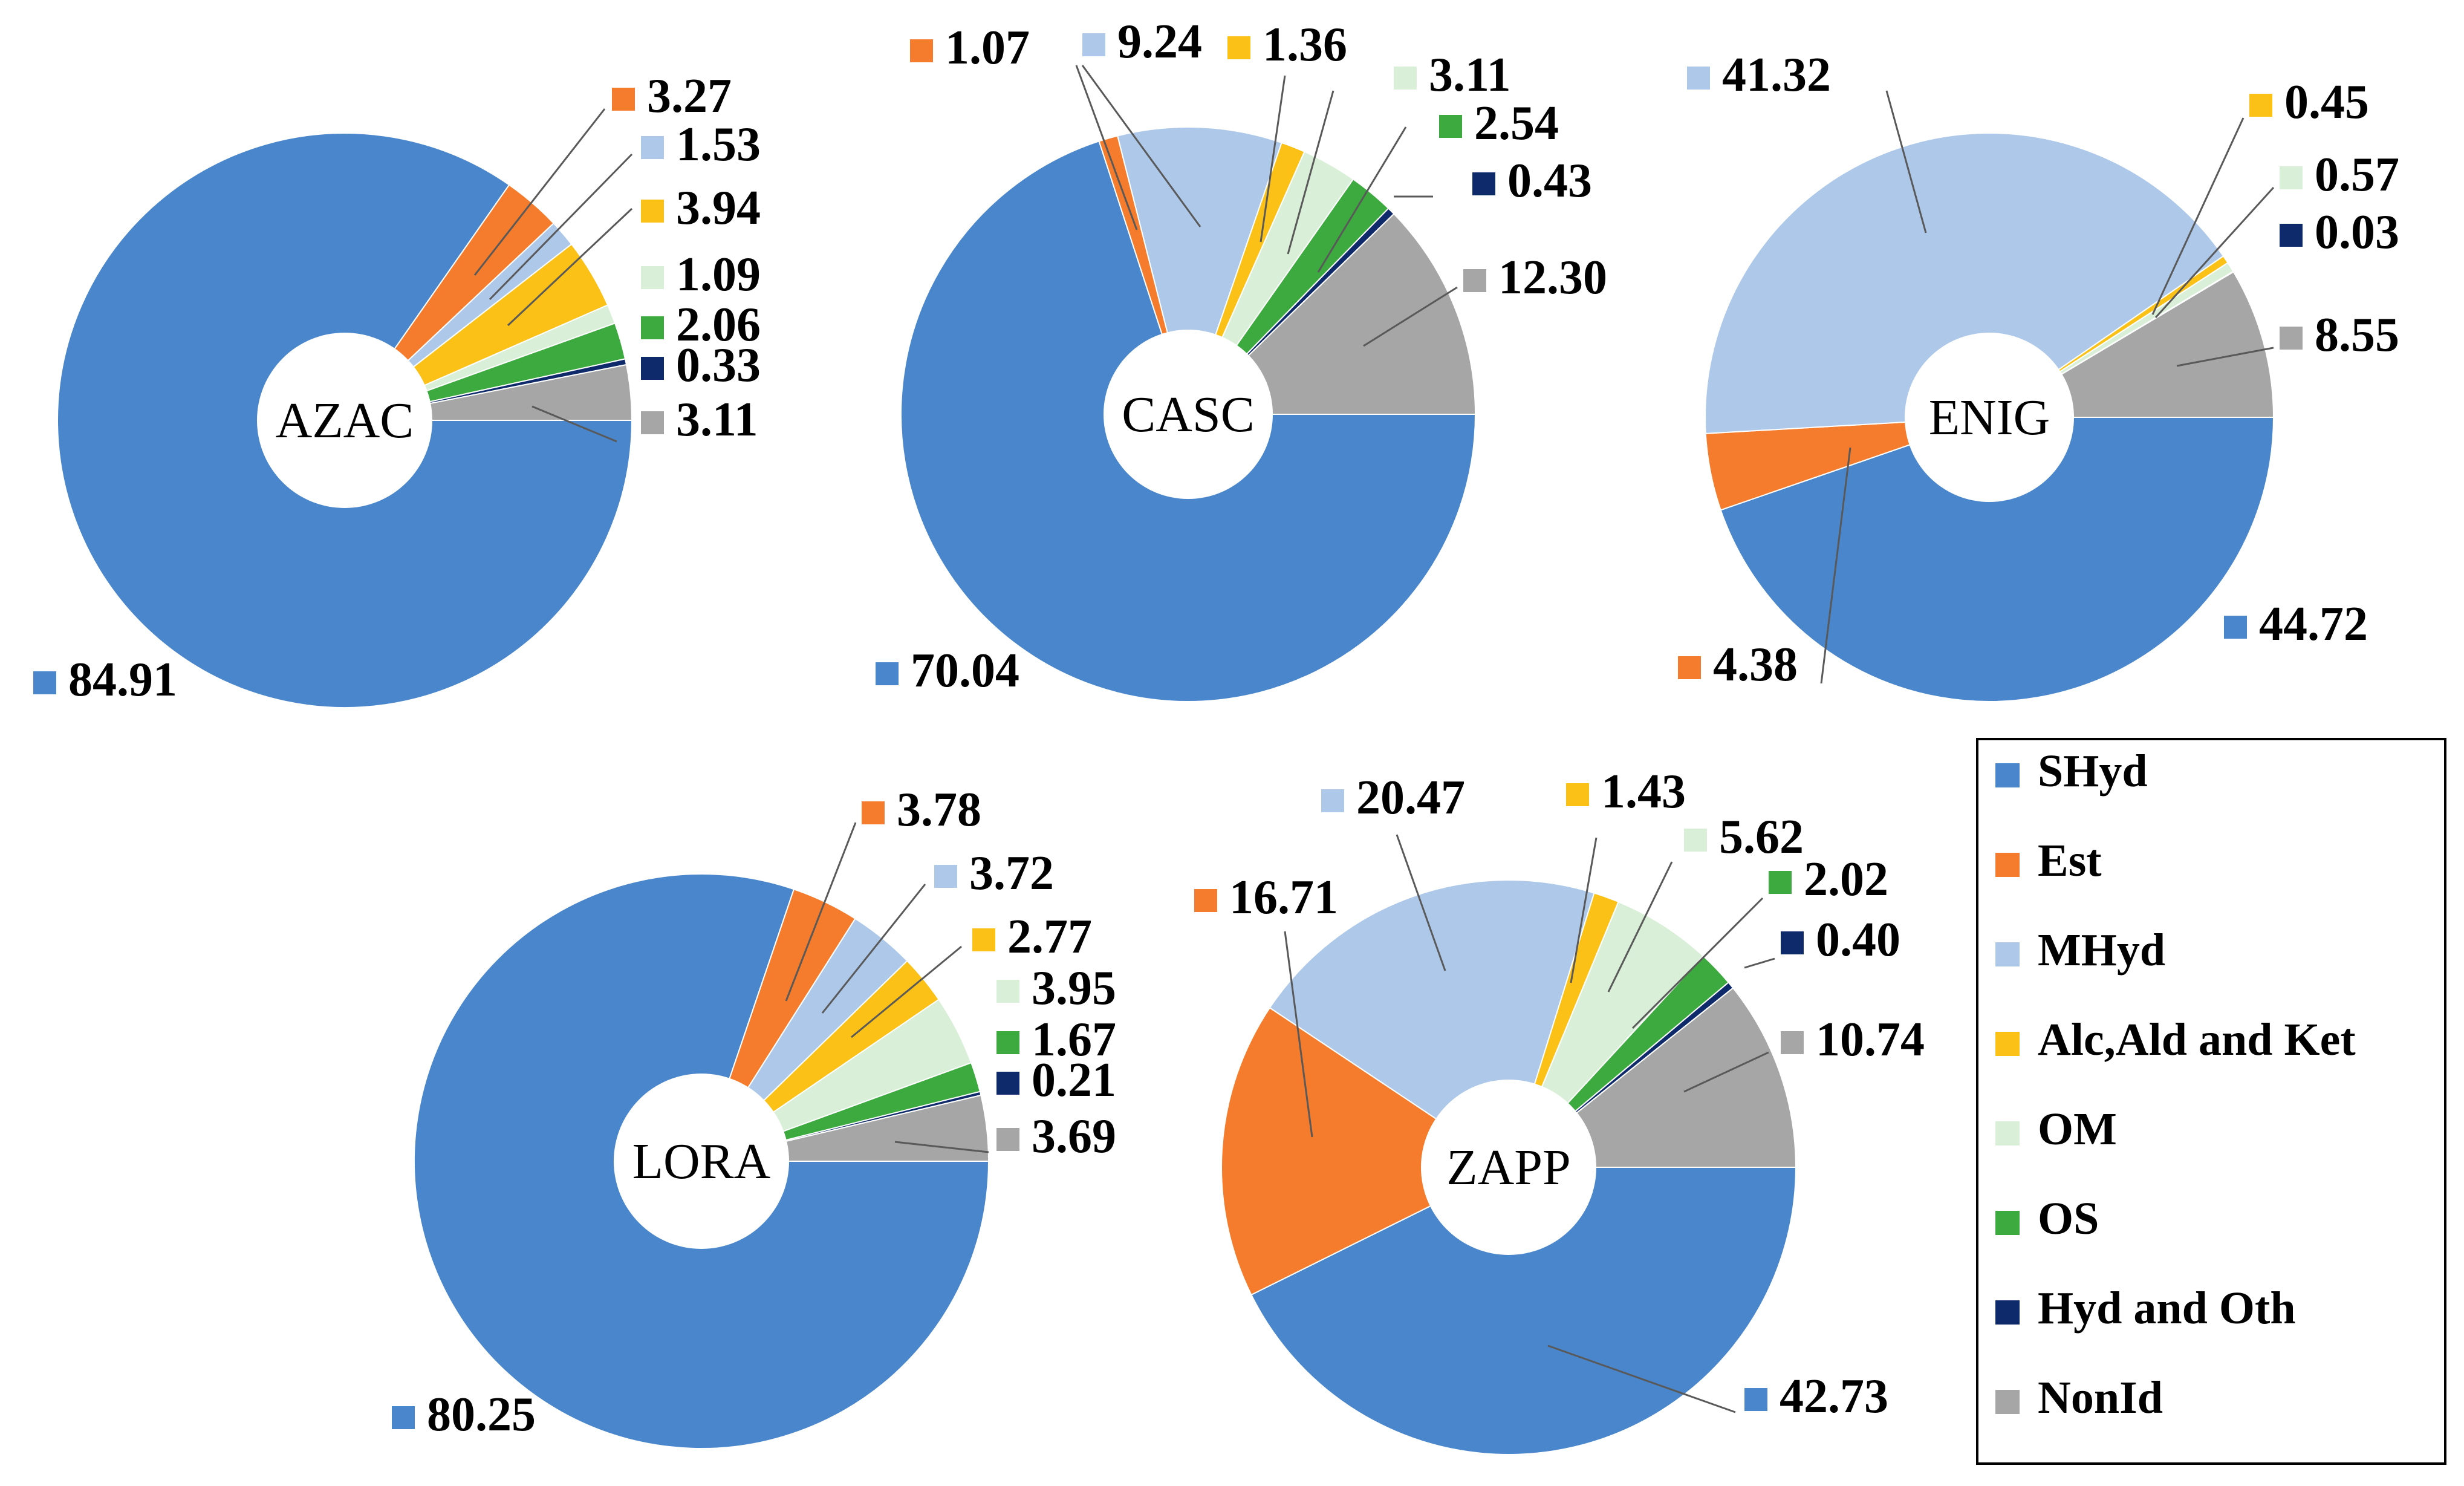 The image size is (2464, 1486). What do you see at coordinates (2007, 865) in the screenshot?
I see `legend-swatch-est` at bounding box center [2007, 865].